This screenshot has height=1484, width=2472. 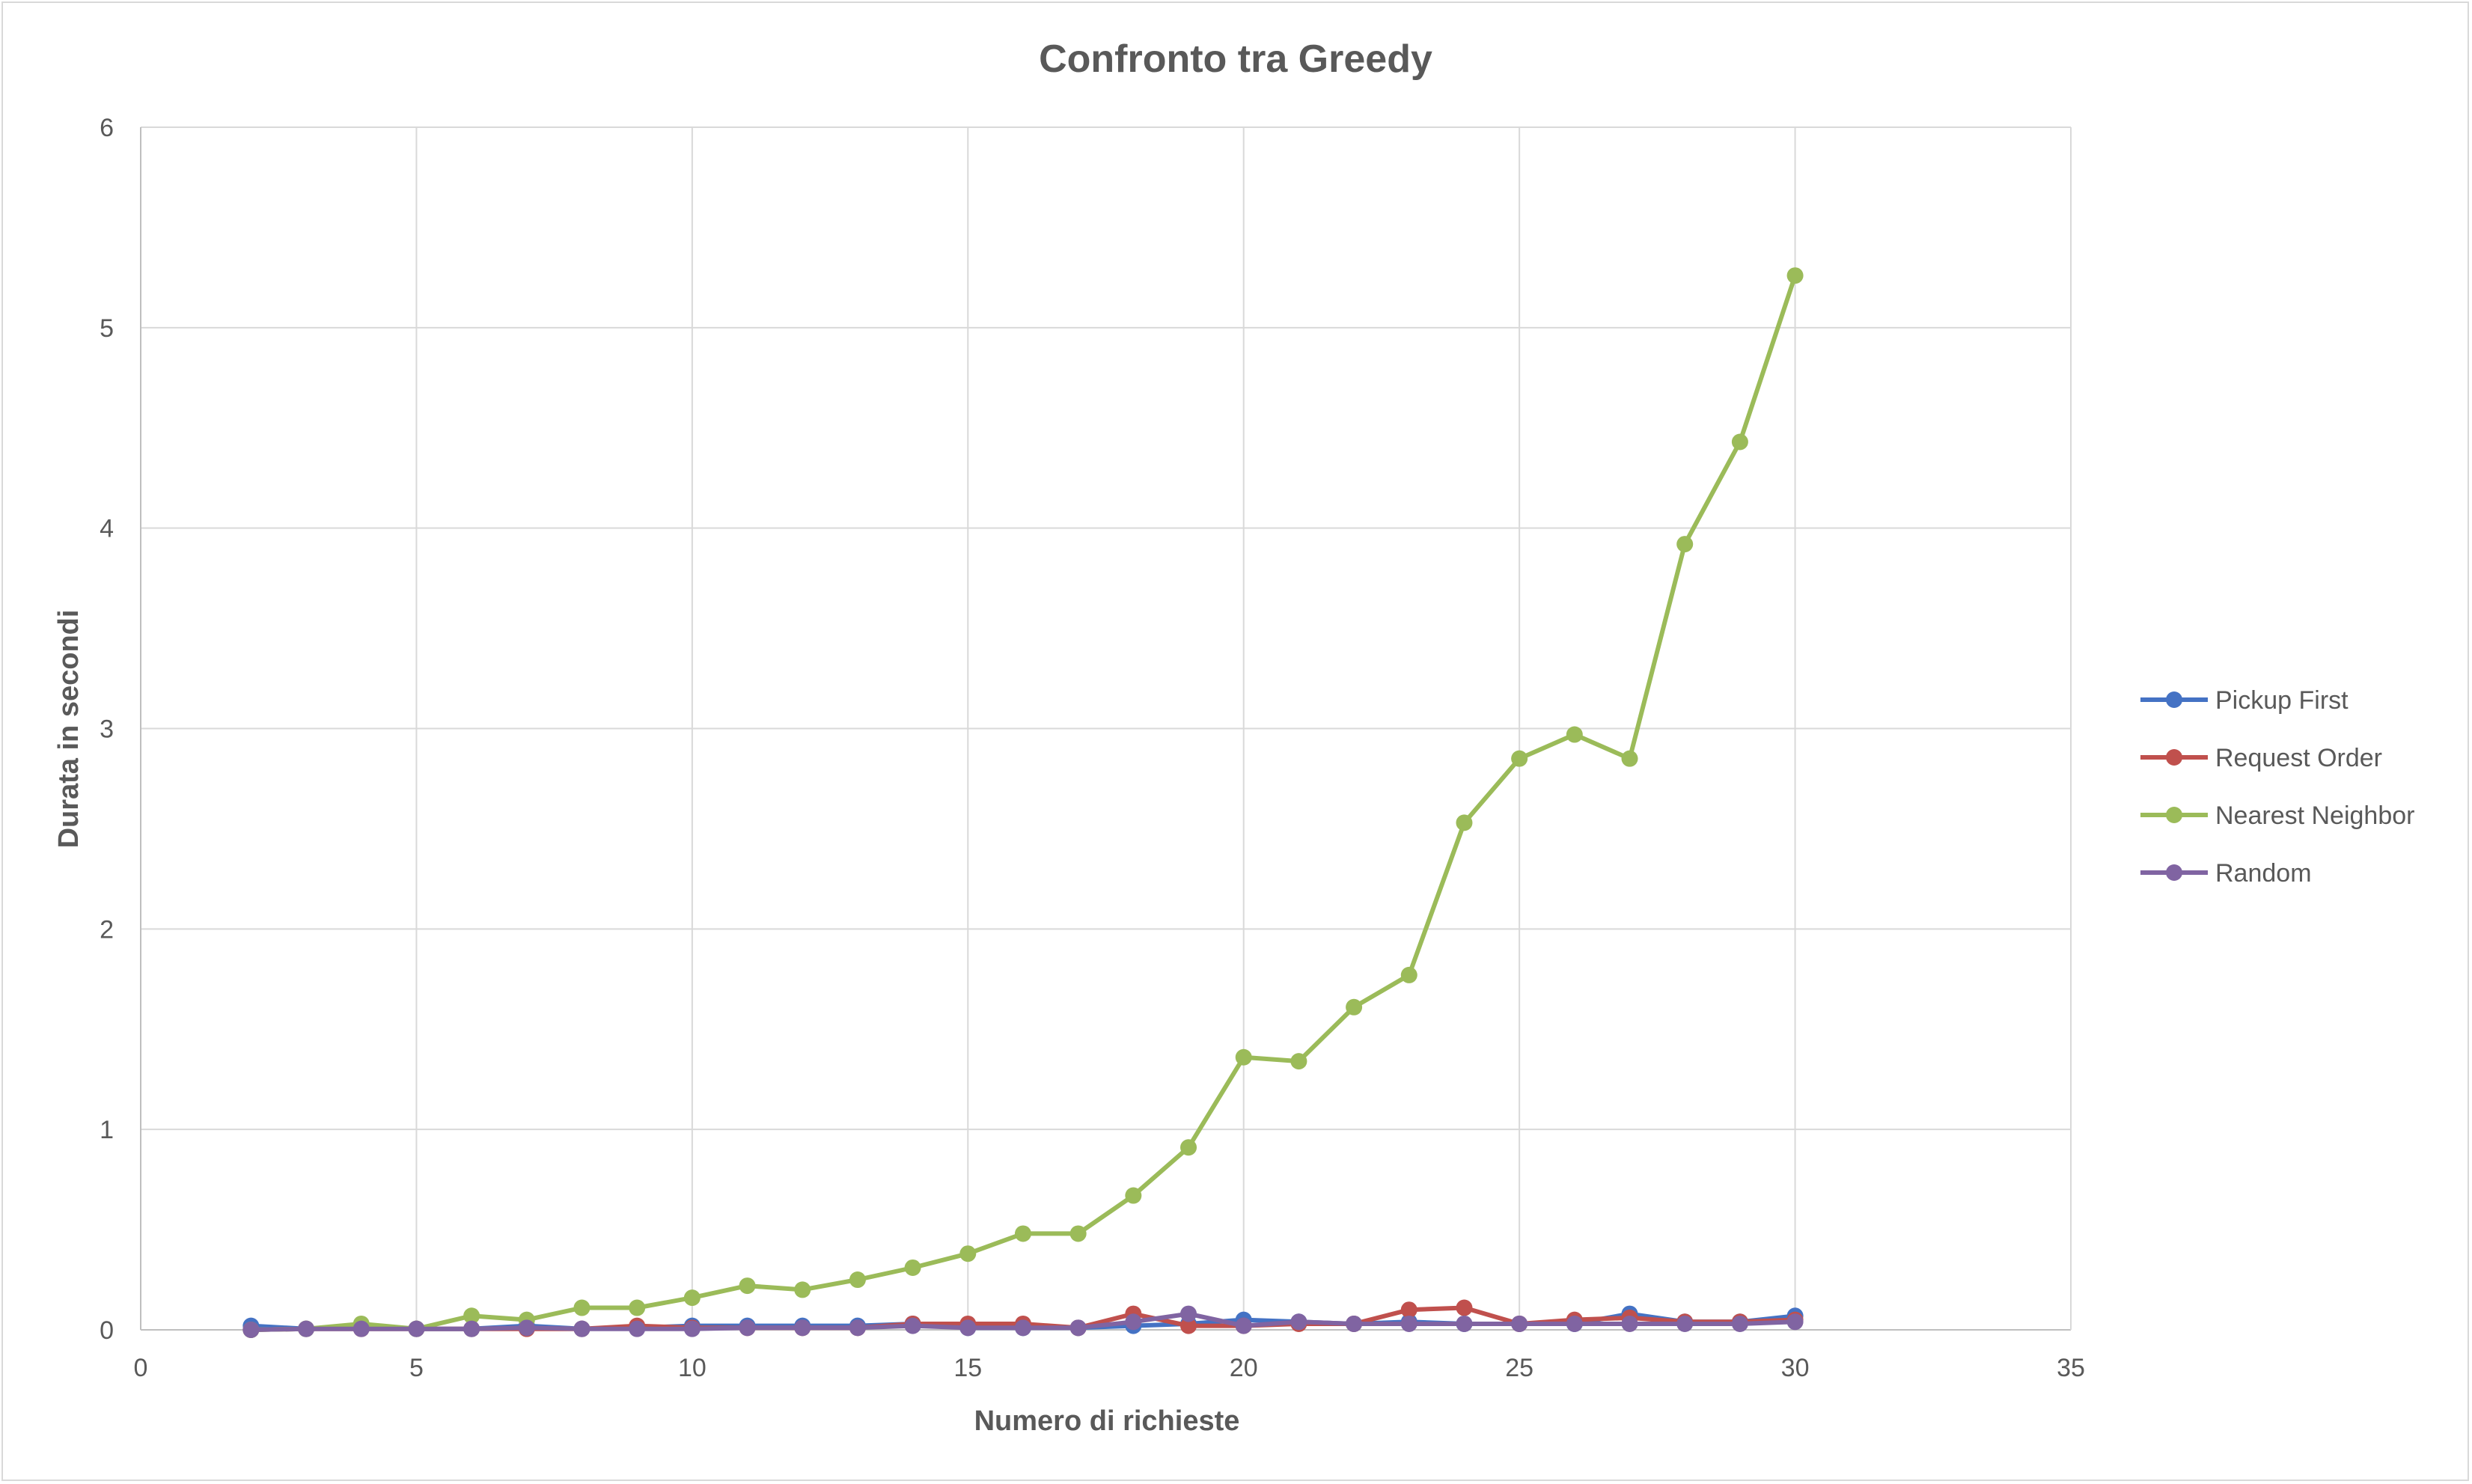 I want to click on legend-entry-pickup-first: Pickup First, so click(x=2244, y=700).